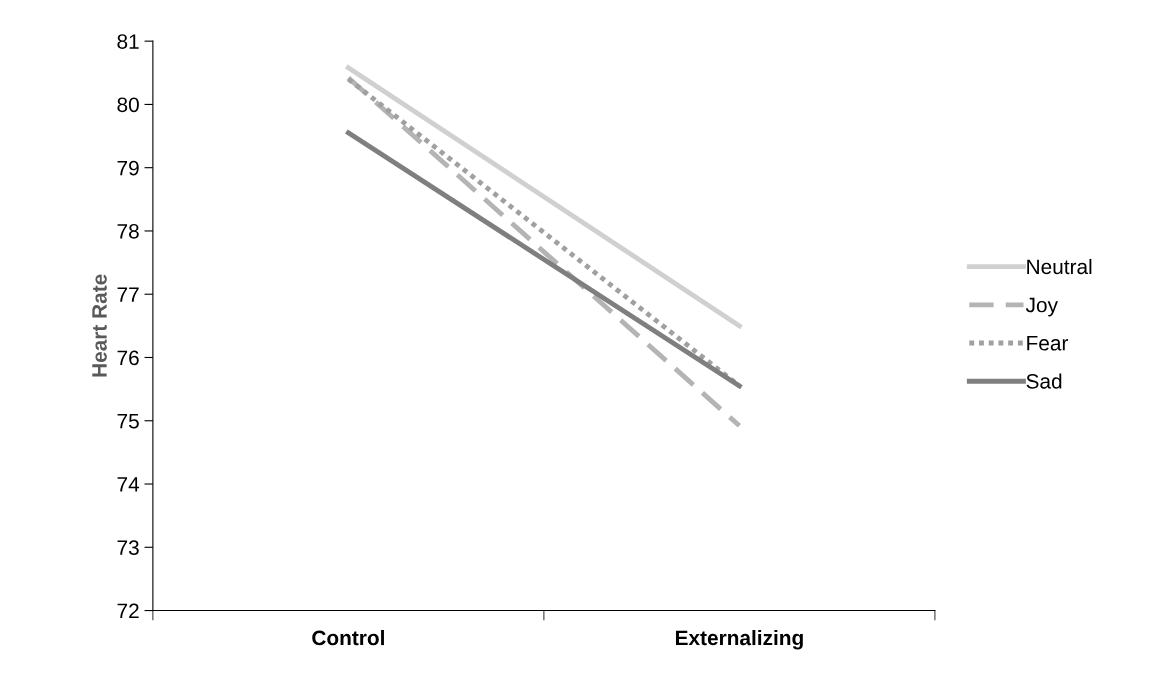  I want to click on y-tick-label: 73, so click(128, 548).